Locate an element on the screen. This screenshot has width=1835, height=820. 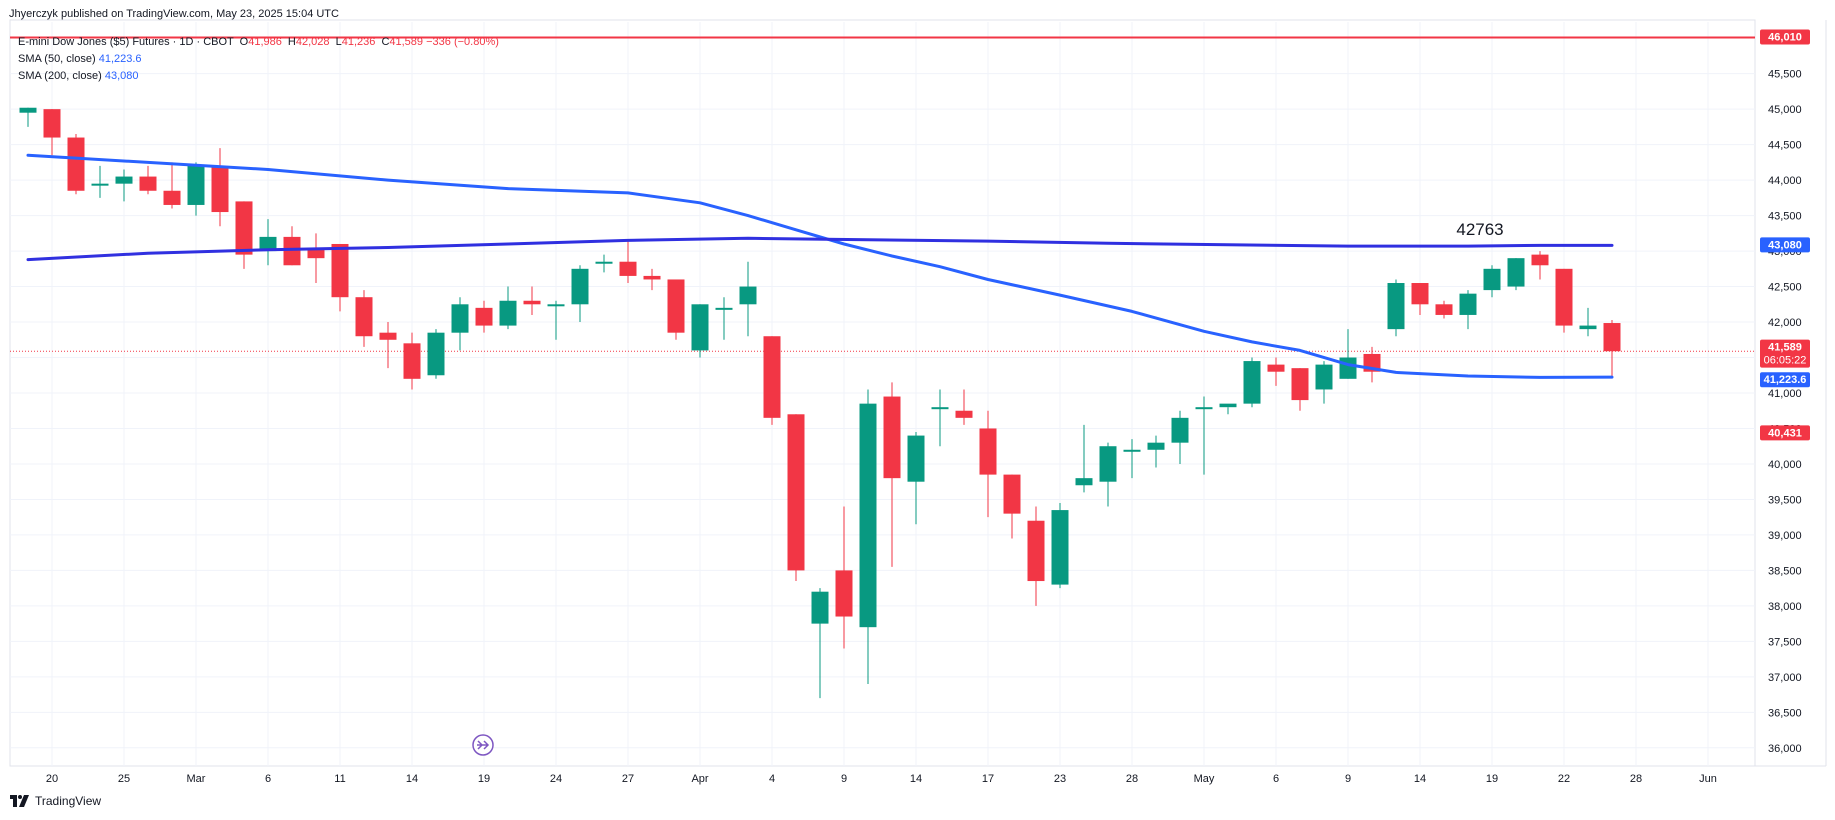
time-tick-label: 11 is located at coordinates (339, 779).